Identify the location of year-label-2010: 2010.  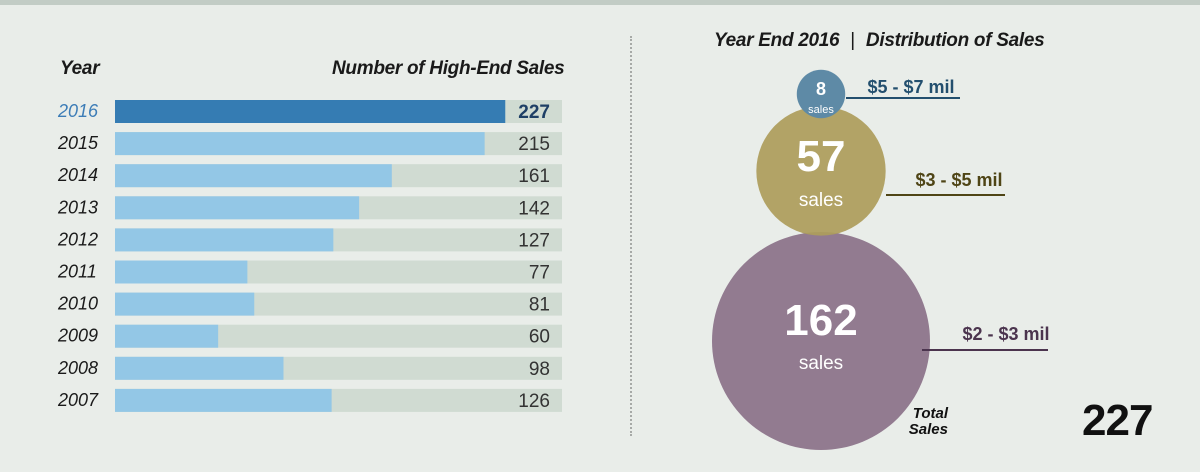
(77, 304).